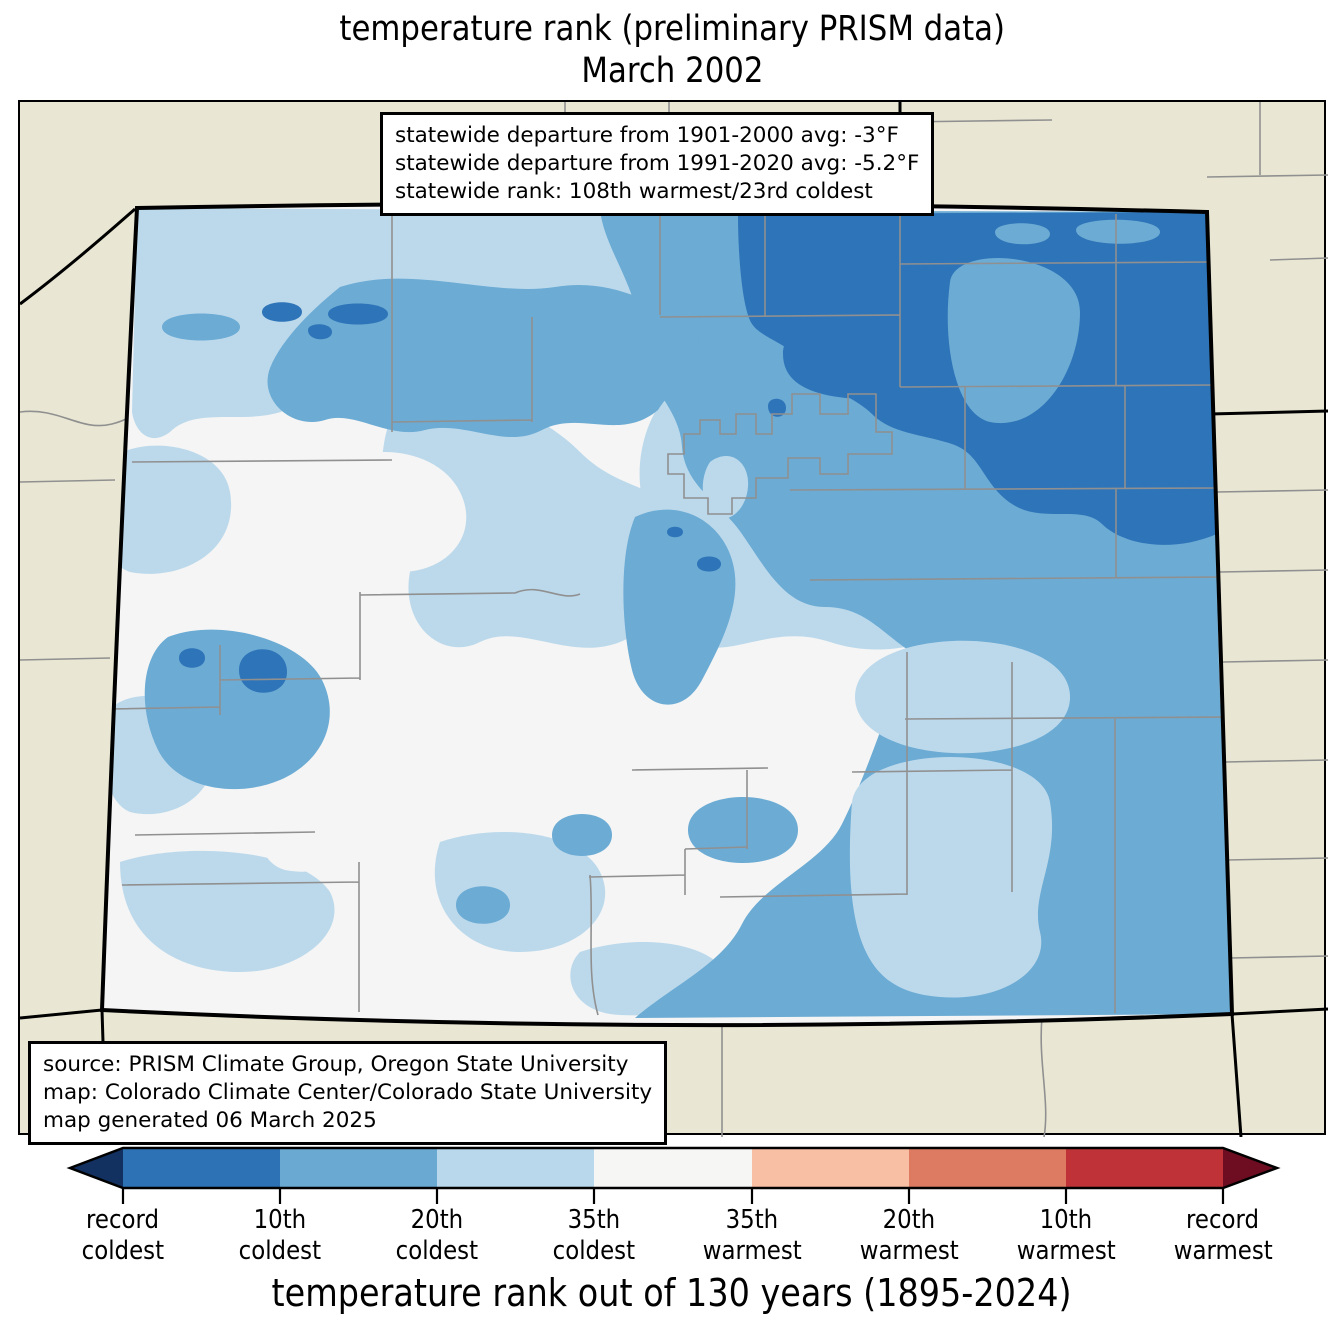 The image size is (1344, 1332). Describe the element at coordinates (672, 71) in the screenshot. I see `title-line-2: March 2002` at that location.